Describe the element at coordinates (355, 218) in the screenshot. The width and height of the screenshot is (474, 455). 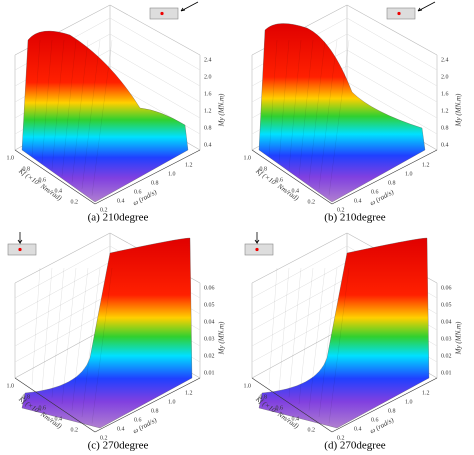
I see `caption: (b) 210degree` at that location.